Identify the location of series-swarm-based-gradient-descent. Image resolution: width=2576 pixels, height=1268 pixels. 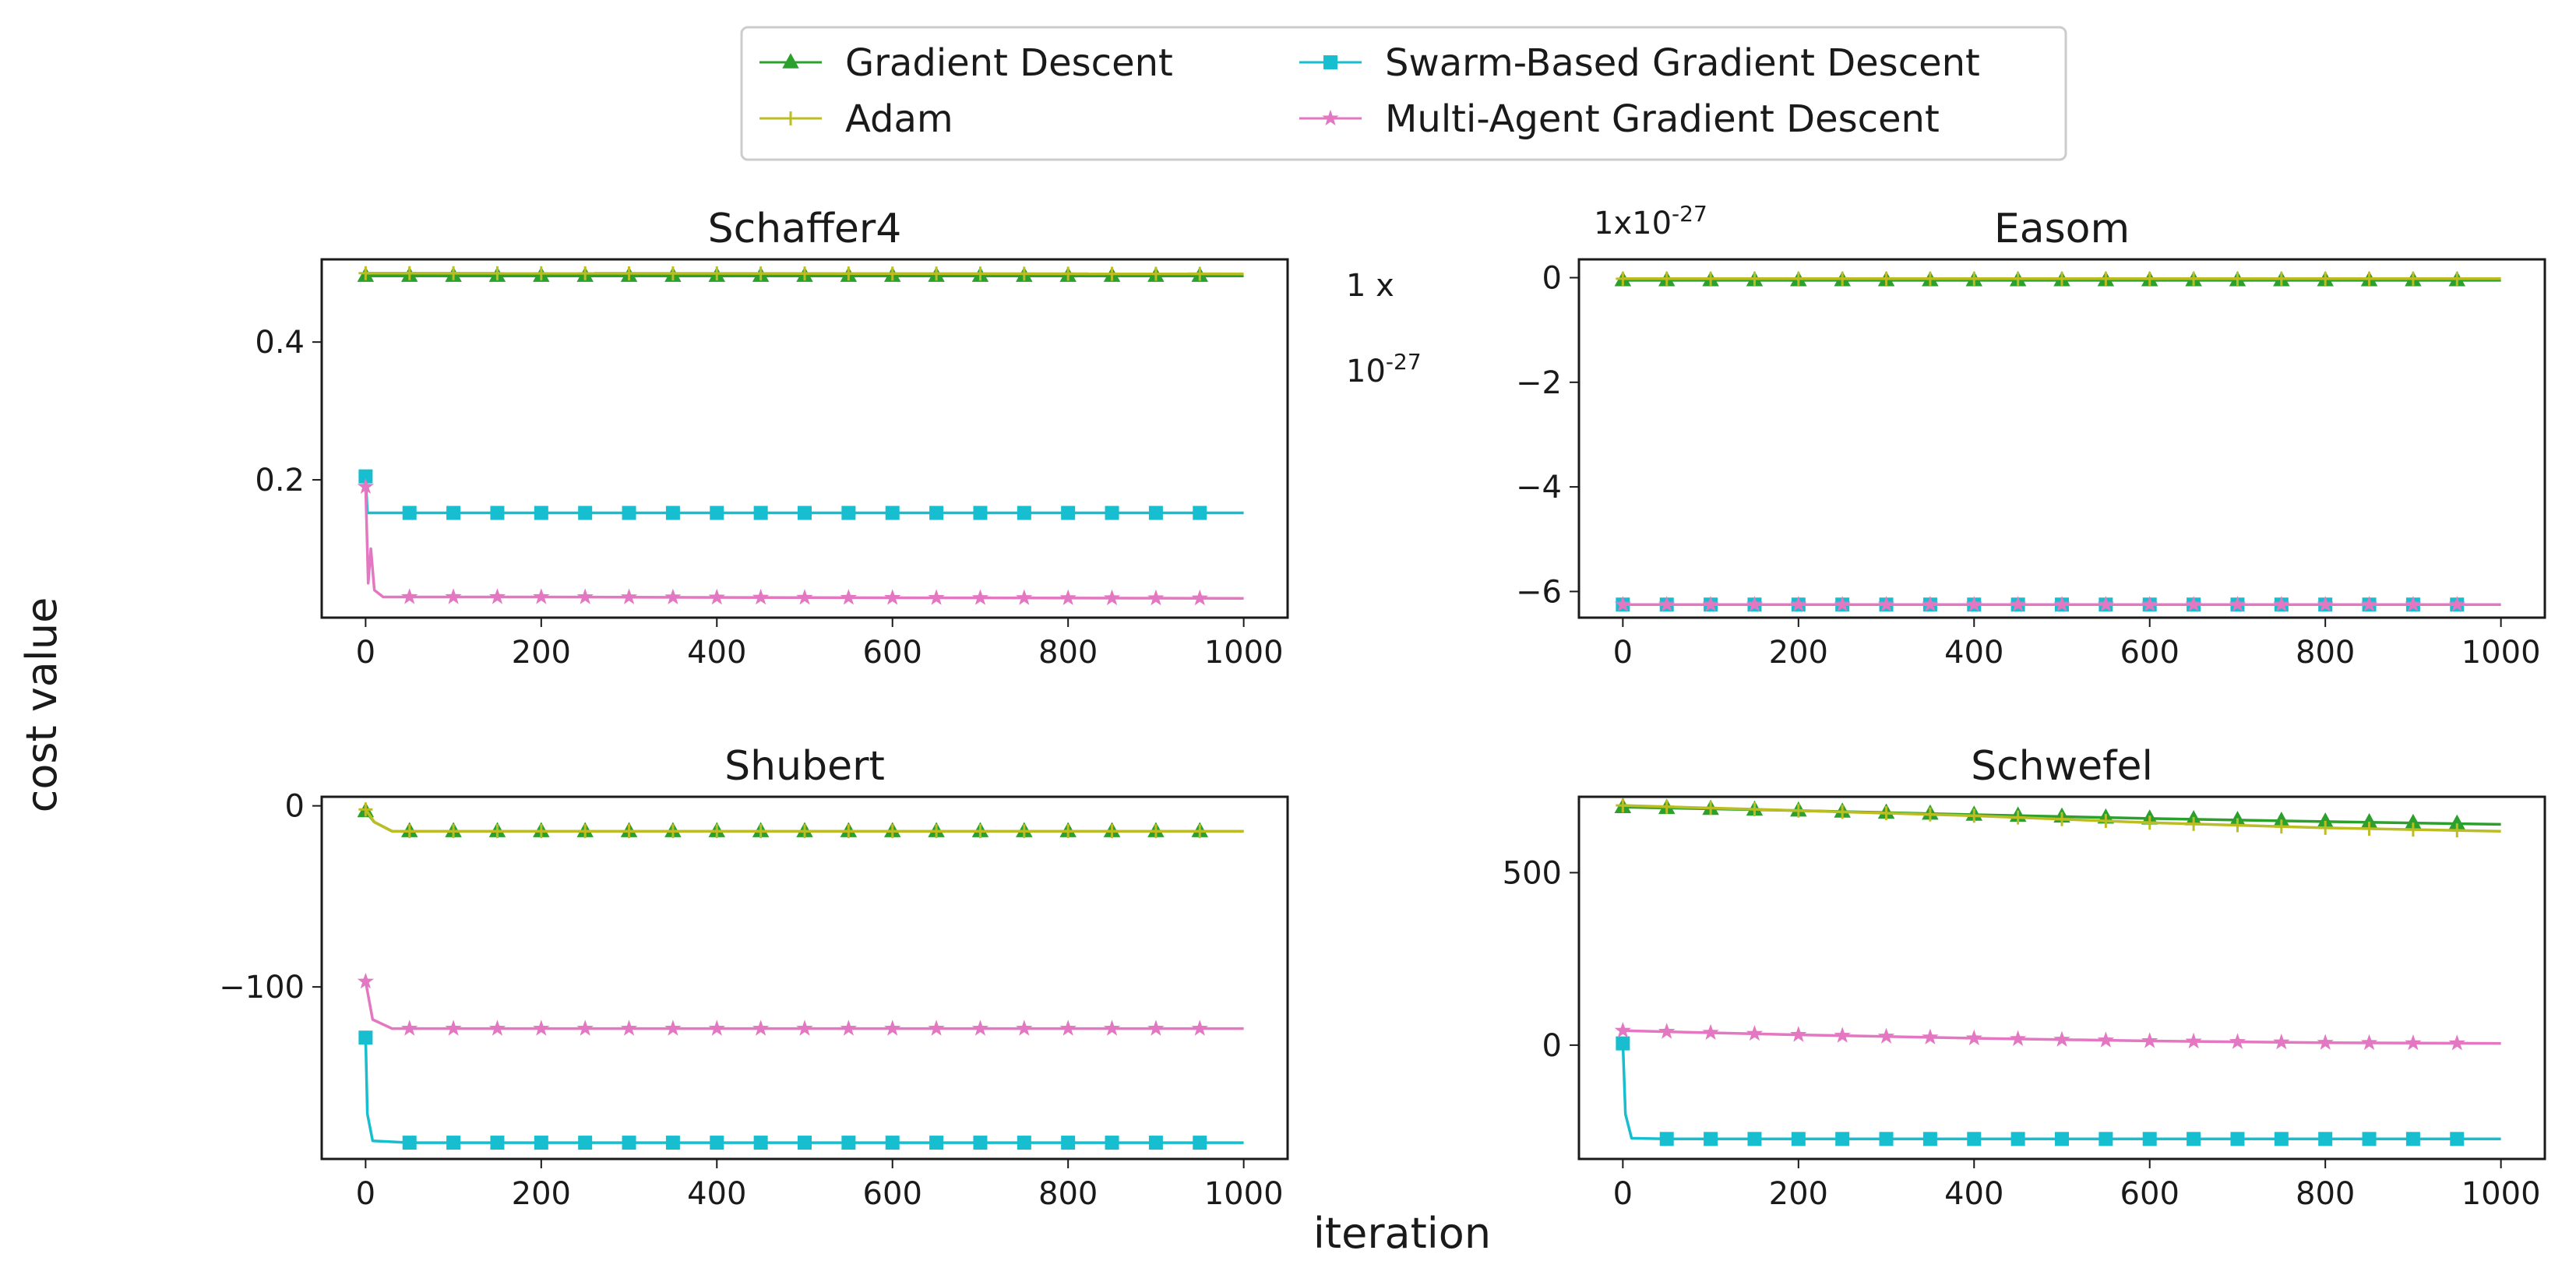
(801, 494).